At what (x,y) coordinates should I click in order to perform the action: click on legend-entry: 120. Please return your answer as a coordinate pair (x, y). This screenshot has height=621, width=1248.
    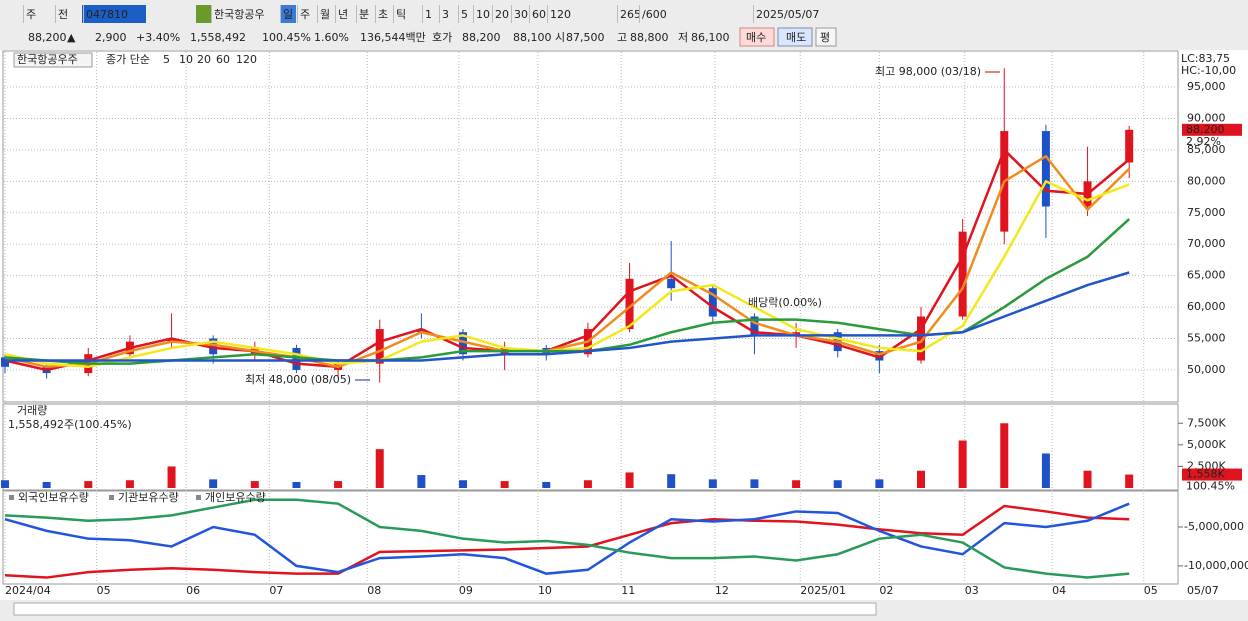
    Looking at the image, I should click on (246, 59).